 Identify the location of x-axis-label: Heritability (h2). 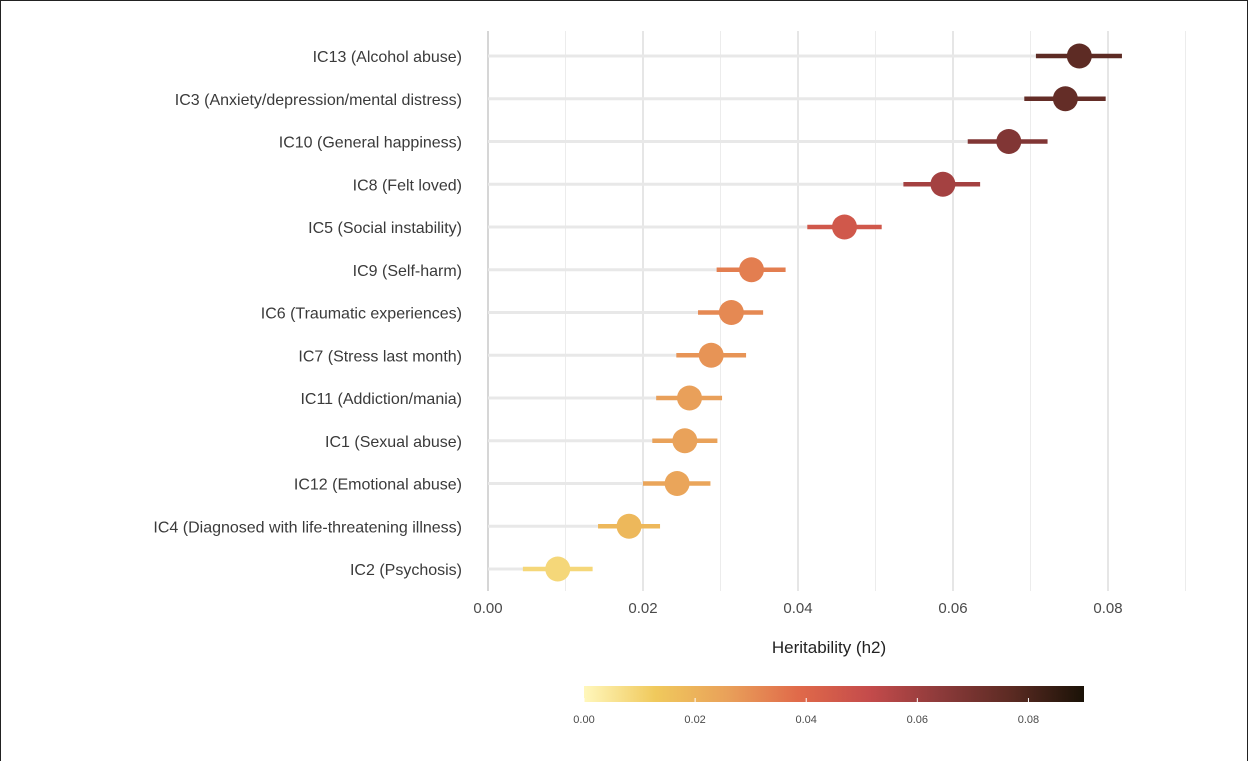
(829, 647).